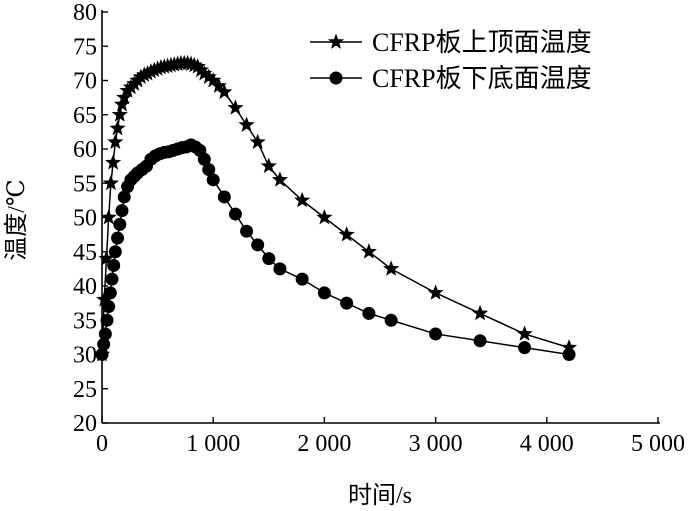 The height and width of the screenshot is (511, 700). I want to click on legend-circle-marker, so click(336, 78).